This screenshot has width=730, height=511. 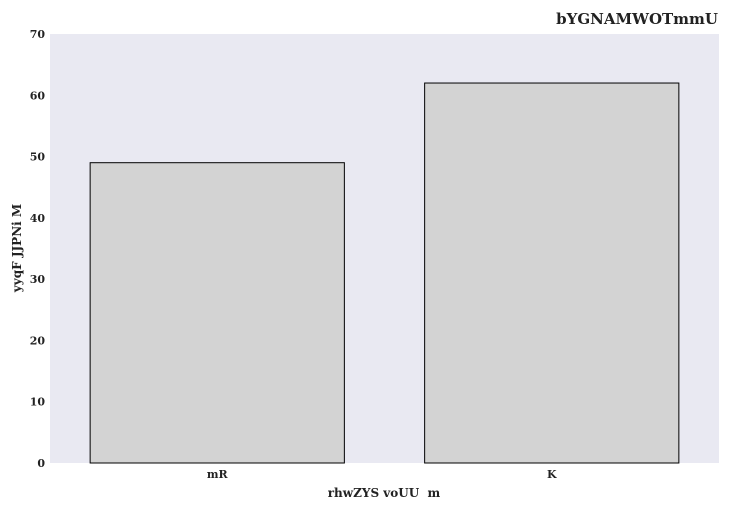 What do you see at coordinates (38, 95) in the screenshot?
I see `y-tick-label: 60` at bounding box center [38, 95].